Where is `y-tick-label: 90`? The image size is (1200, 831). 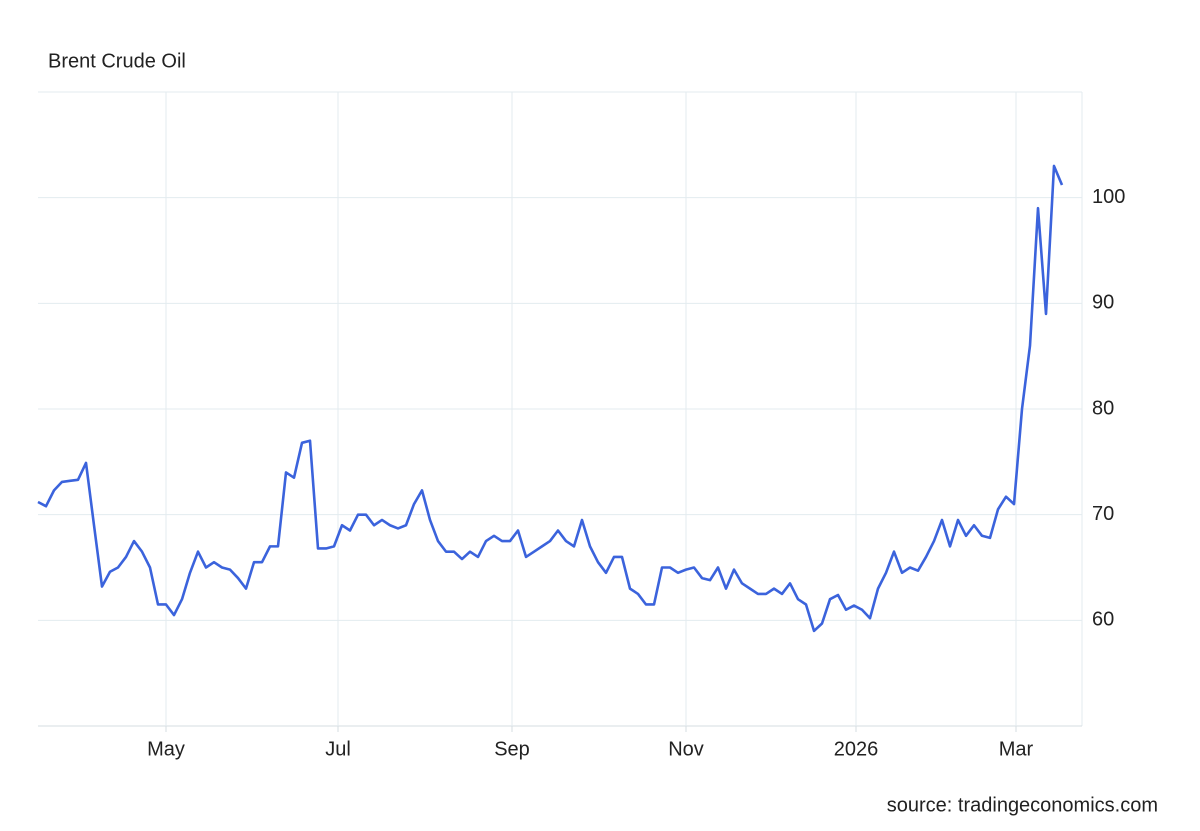 y-tick-label: 90 is located at coordinates (1103, 303).